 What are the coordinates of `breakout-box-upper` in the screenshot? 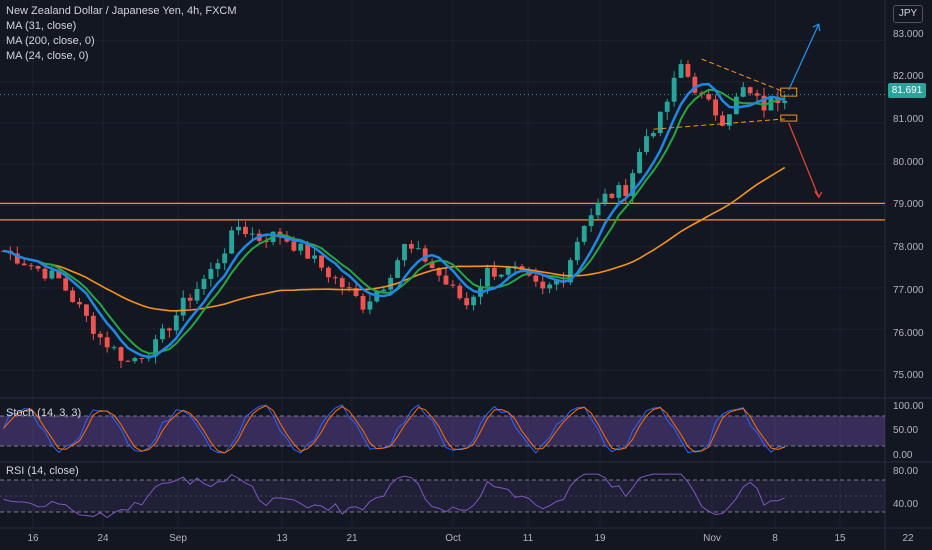 It's located at (789, 92).